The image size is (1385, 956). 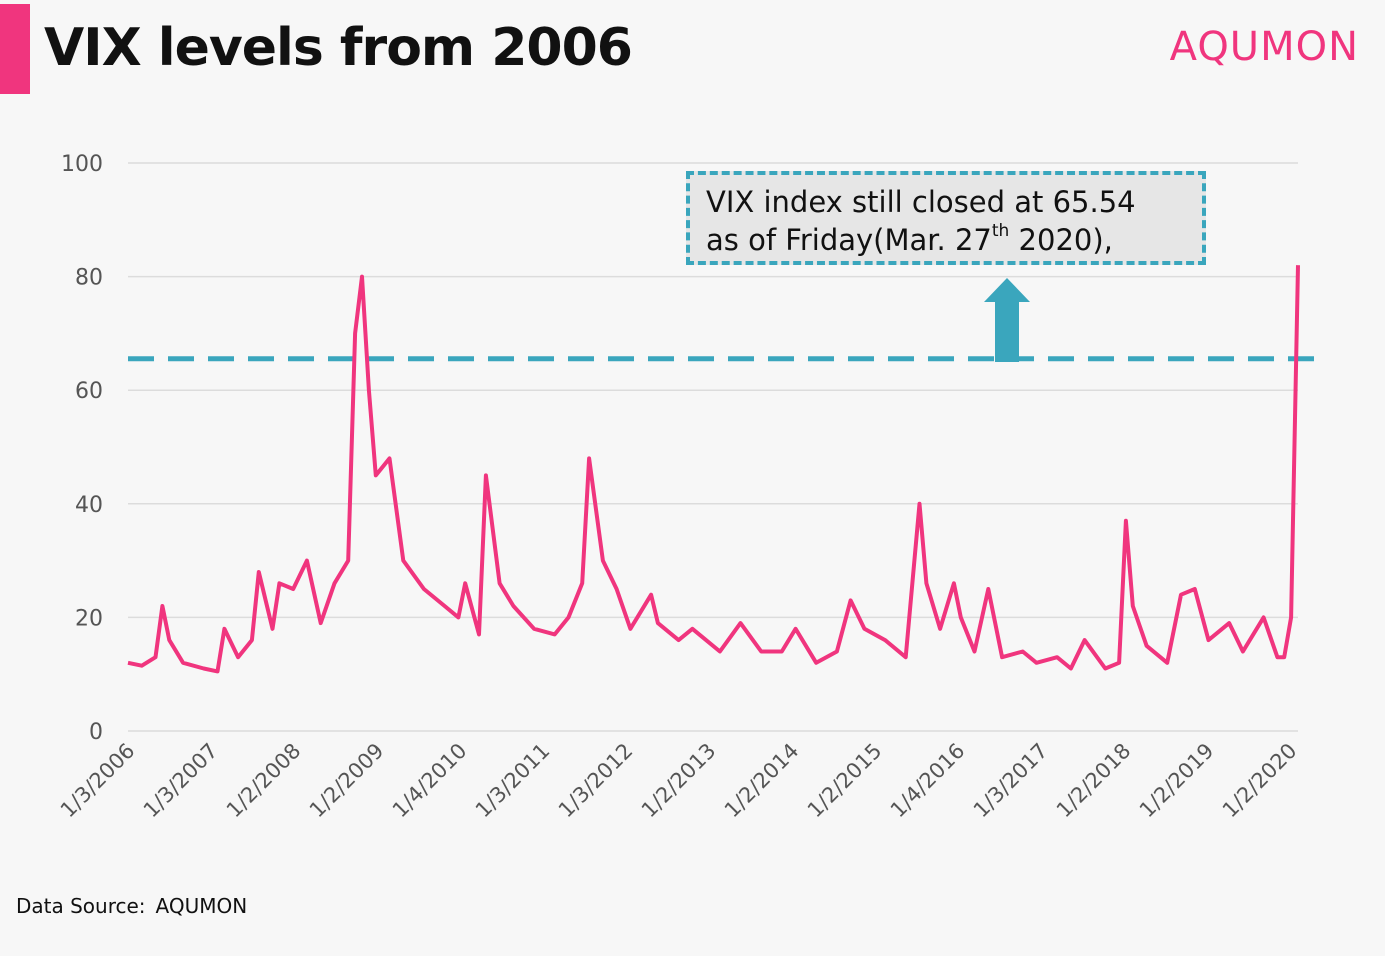 What do you see at coordinates (89, 505) in the screenshot?
I see `y-tick-label: 40` at bounding box center [89, 505].